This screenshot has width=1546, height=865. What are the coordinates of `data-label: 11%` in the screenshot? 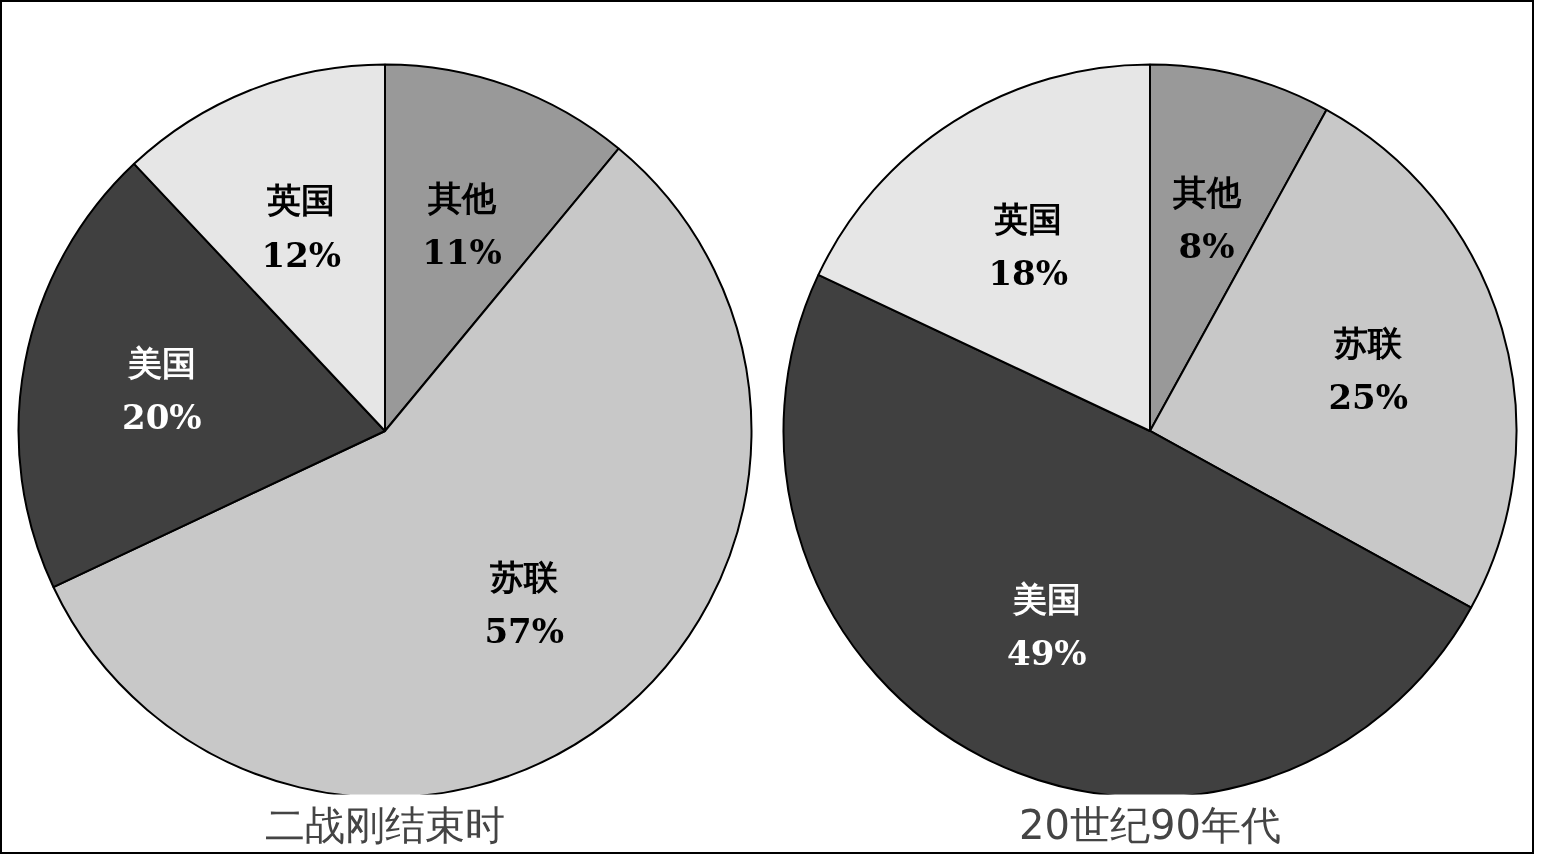 It's located at (462, 252).